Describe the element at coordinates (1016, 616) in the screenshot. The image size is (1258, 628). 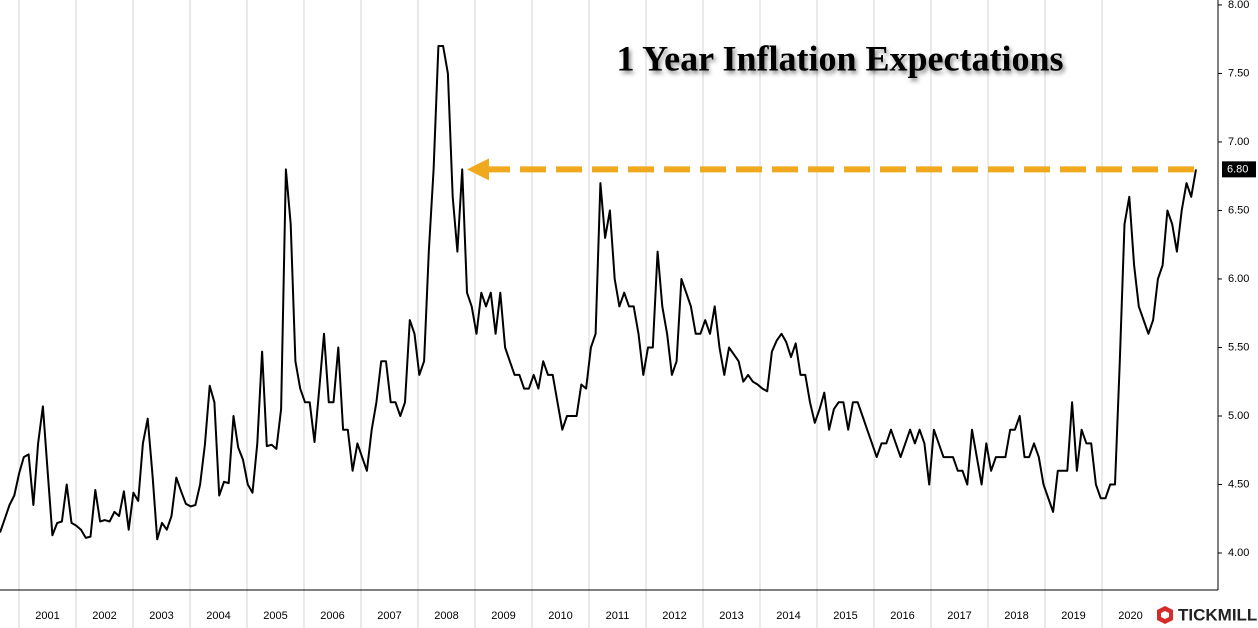
I see `x-tick-label: 2018` at that location.